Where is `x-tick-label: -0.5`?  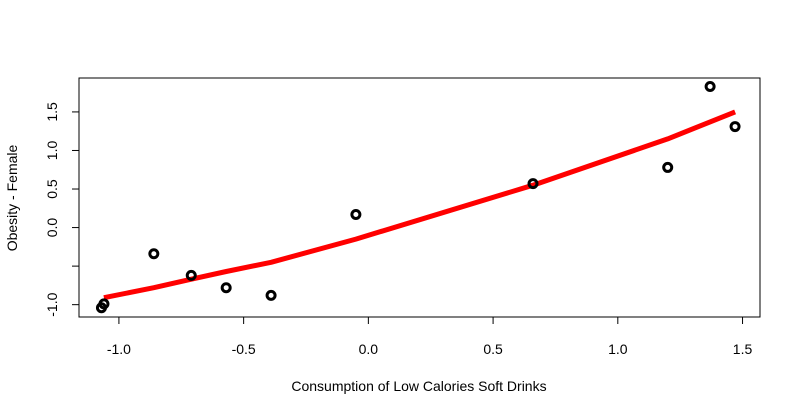 x-tick-label: -0.5 is located at coordinates (244, 349).